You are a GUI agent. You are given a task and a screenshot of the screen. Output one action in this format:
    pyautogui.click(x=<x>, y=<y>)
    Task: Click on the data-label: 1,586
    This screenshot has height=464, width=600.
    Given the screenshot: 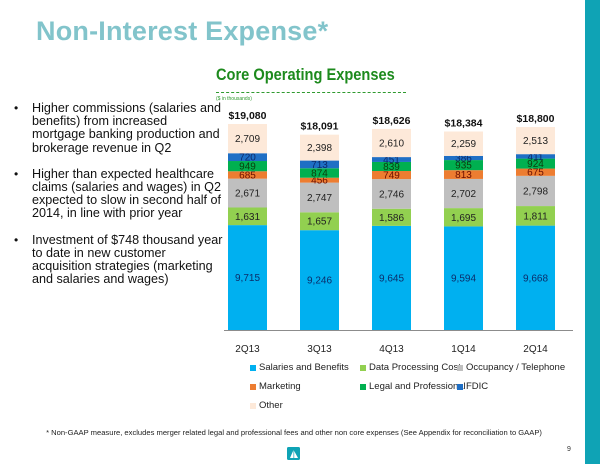 What is the action you would take?
    pyautogui.click(x=391, y=218)
    